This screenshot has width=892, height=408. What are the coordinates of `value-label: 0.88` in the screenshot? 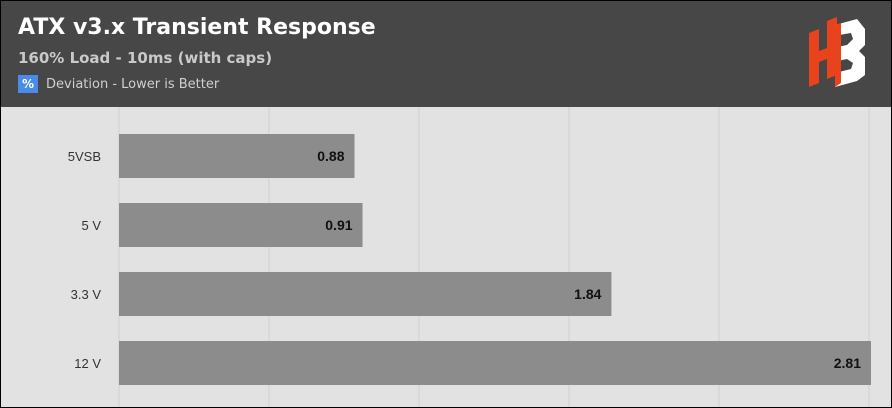 It's located at (330, 156).